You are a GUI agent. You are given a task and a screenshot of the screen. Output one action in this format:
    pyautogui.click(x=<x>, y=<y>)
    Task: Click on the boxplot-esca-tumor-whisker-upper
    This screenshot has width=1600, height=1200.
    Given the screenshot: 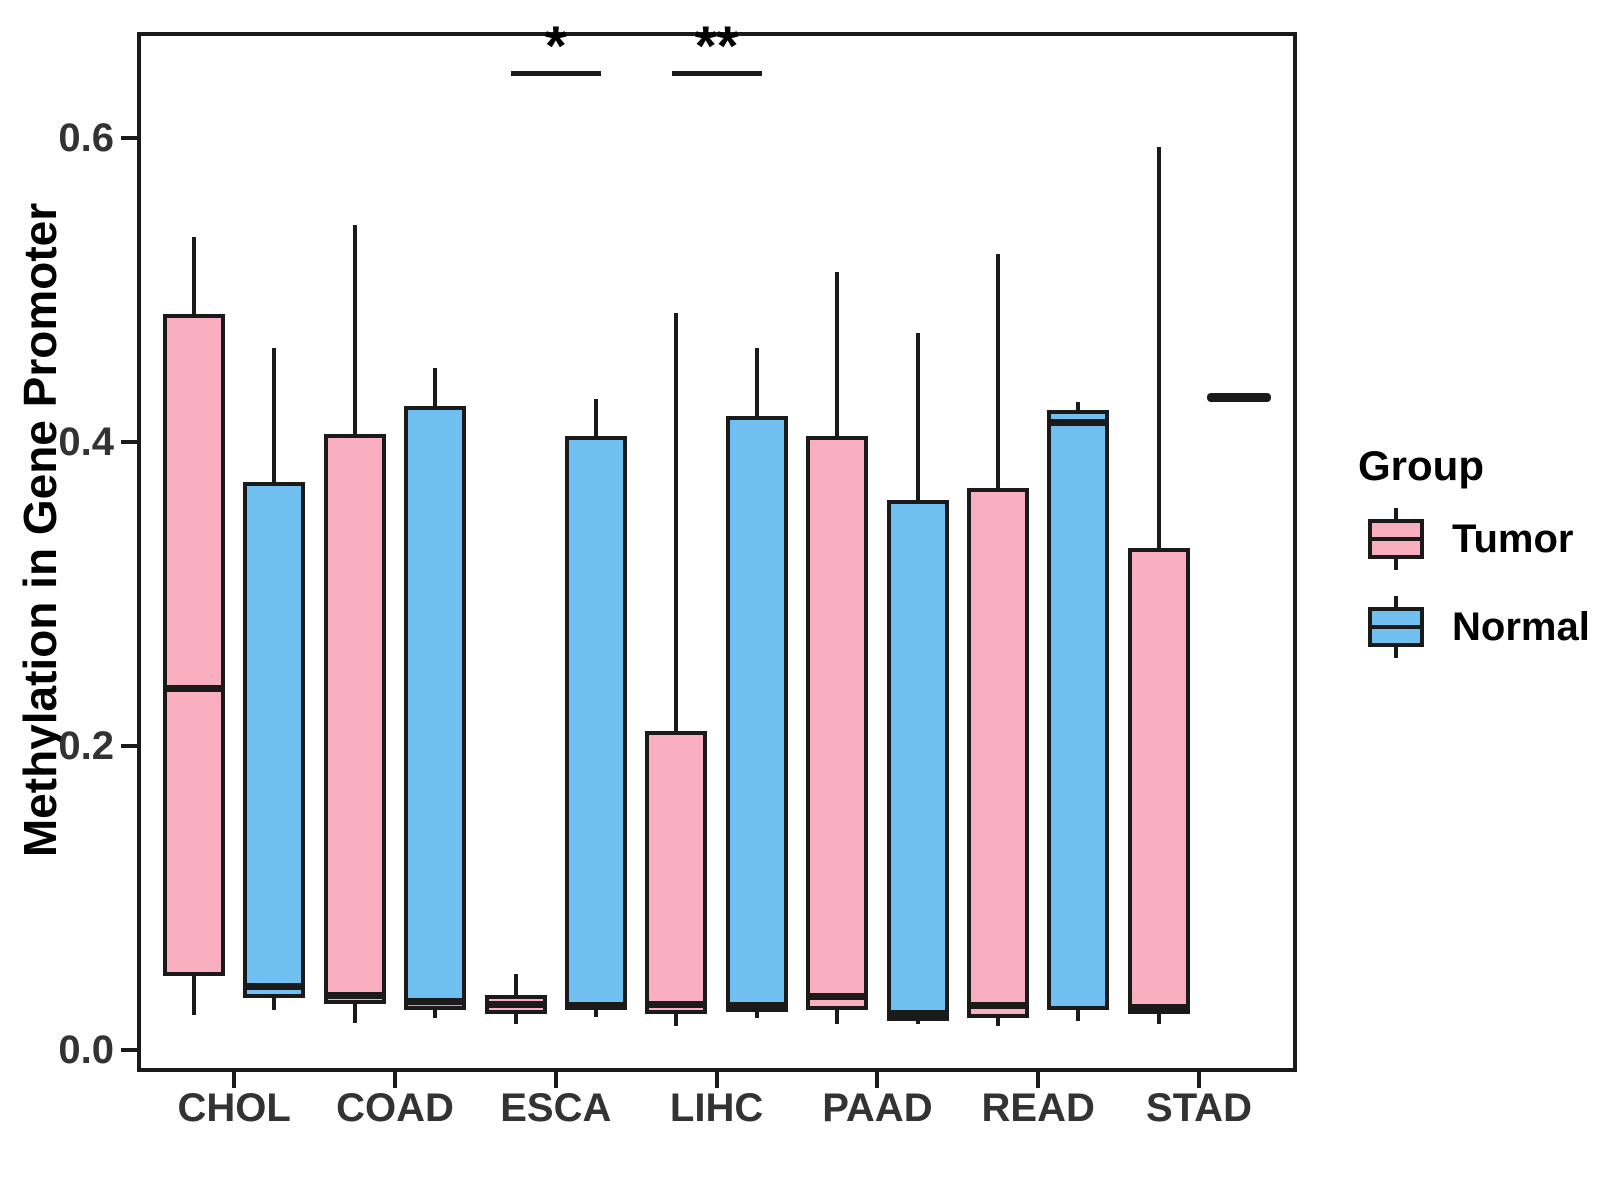 What is the action you would take?
    pyautogui.click(x=515, y=985)
    